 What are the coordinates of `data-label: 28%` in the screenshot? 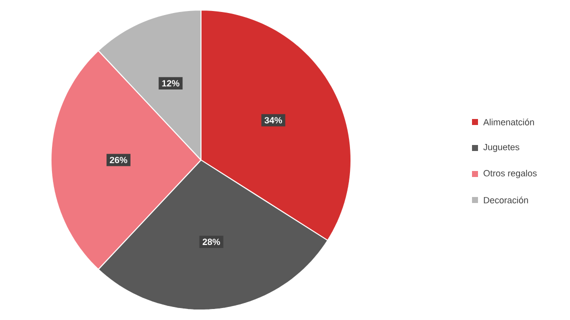 It's located at (211, 242).